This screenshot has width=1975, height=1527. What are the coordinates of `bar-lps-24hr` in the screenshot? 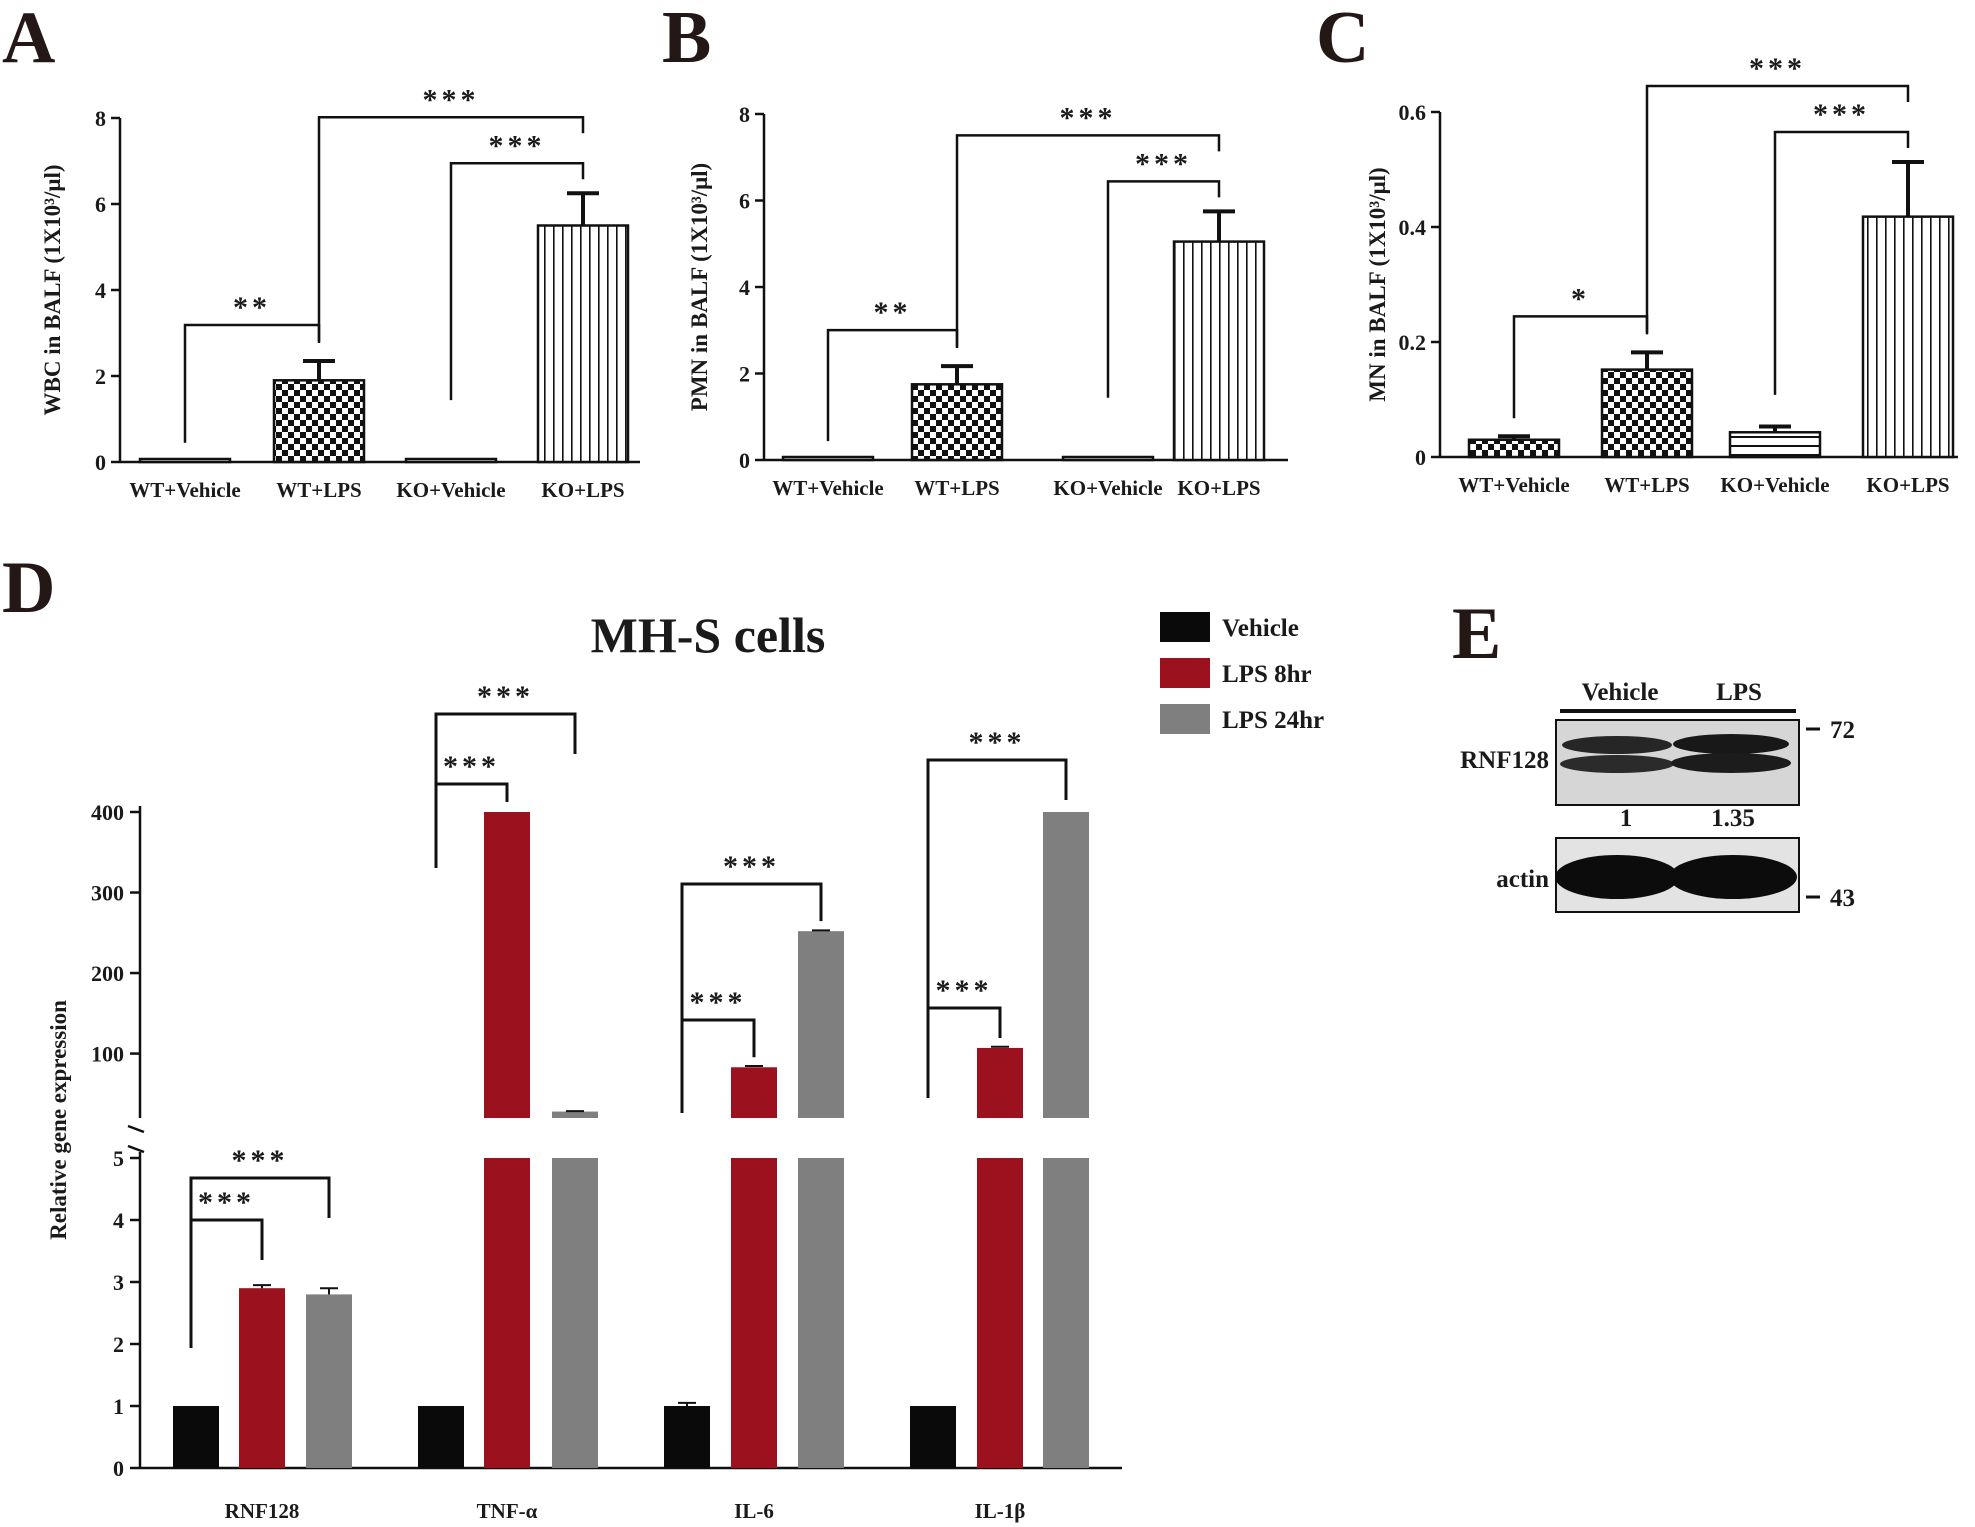 It's located at (329, 1381).